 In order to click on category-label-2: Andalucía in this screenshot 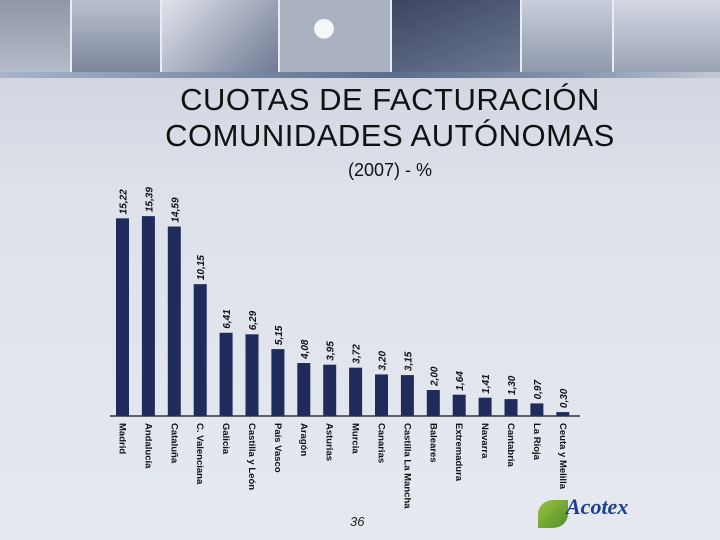, I will do `click(147, 446)`.